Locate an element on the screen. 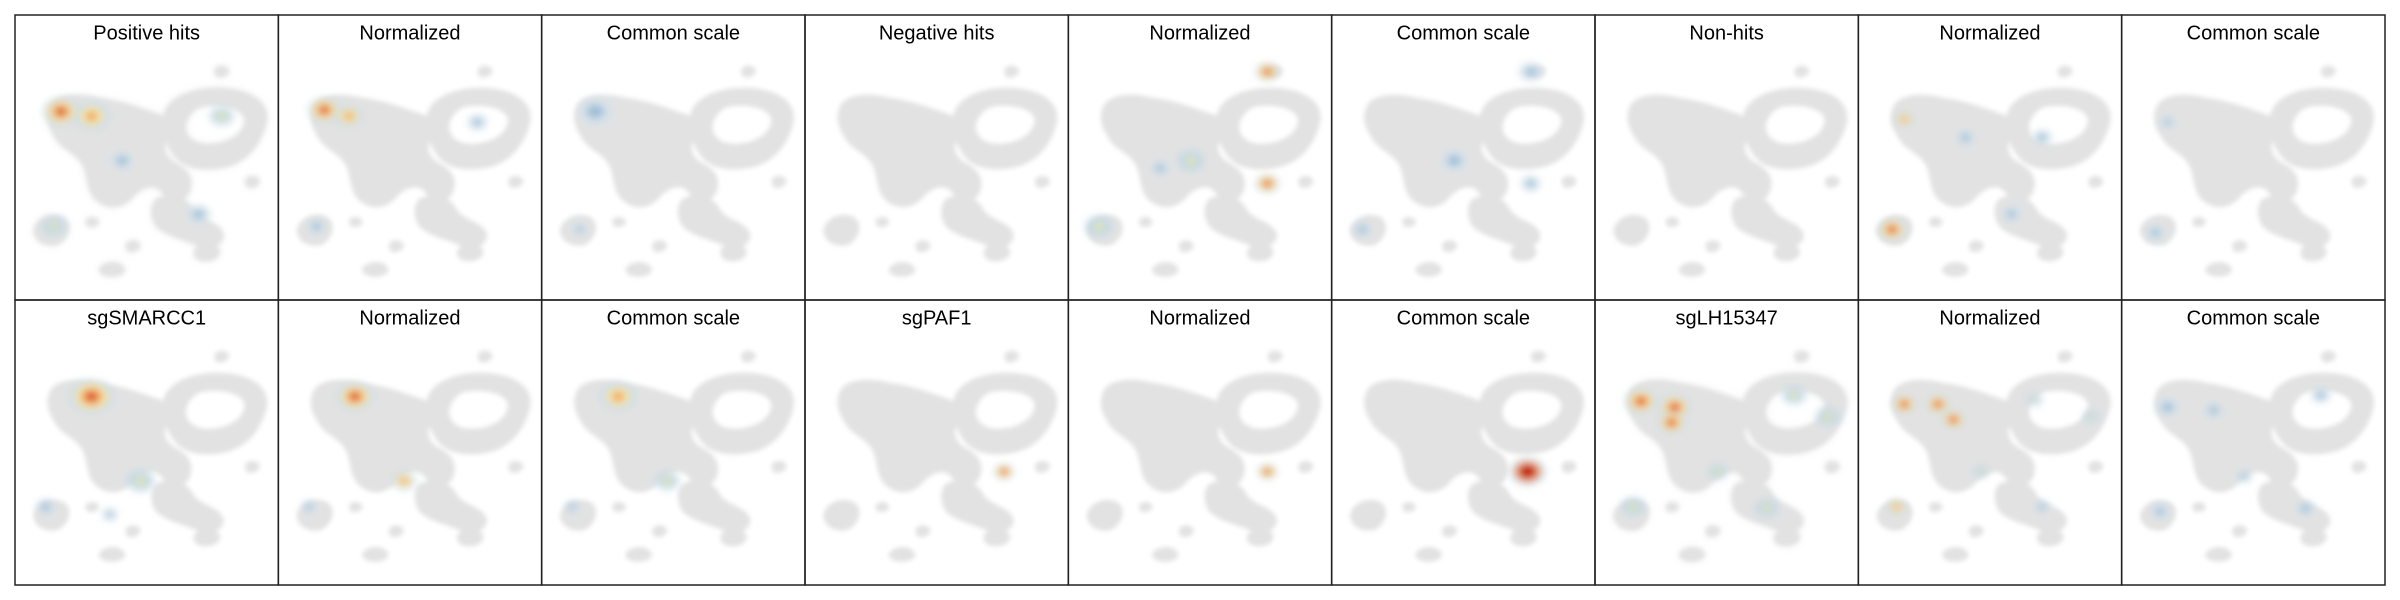 The image size is (2400, 600). panel: sgPAF1 is located at coordinates (937, 442).